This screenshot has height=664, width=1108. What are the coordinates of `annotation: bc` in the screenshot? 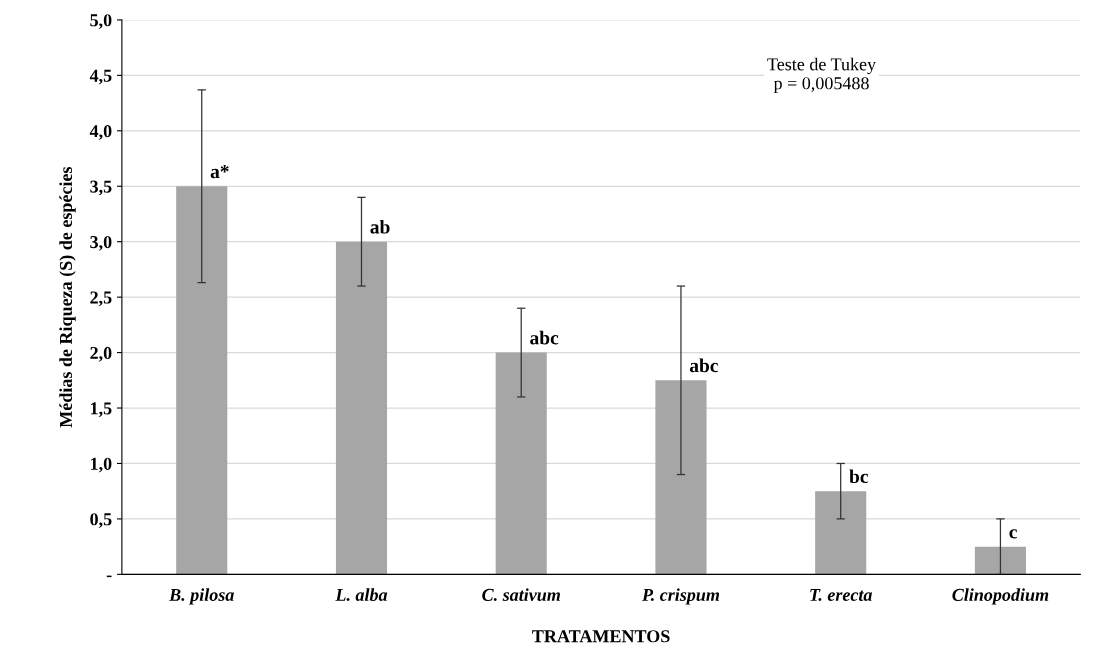 It's located at (858, 476).